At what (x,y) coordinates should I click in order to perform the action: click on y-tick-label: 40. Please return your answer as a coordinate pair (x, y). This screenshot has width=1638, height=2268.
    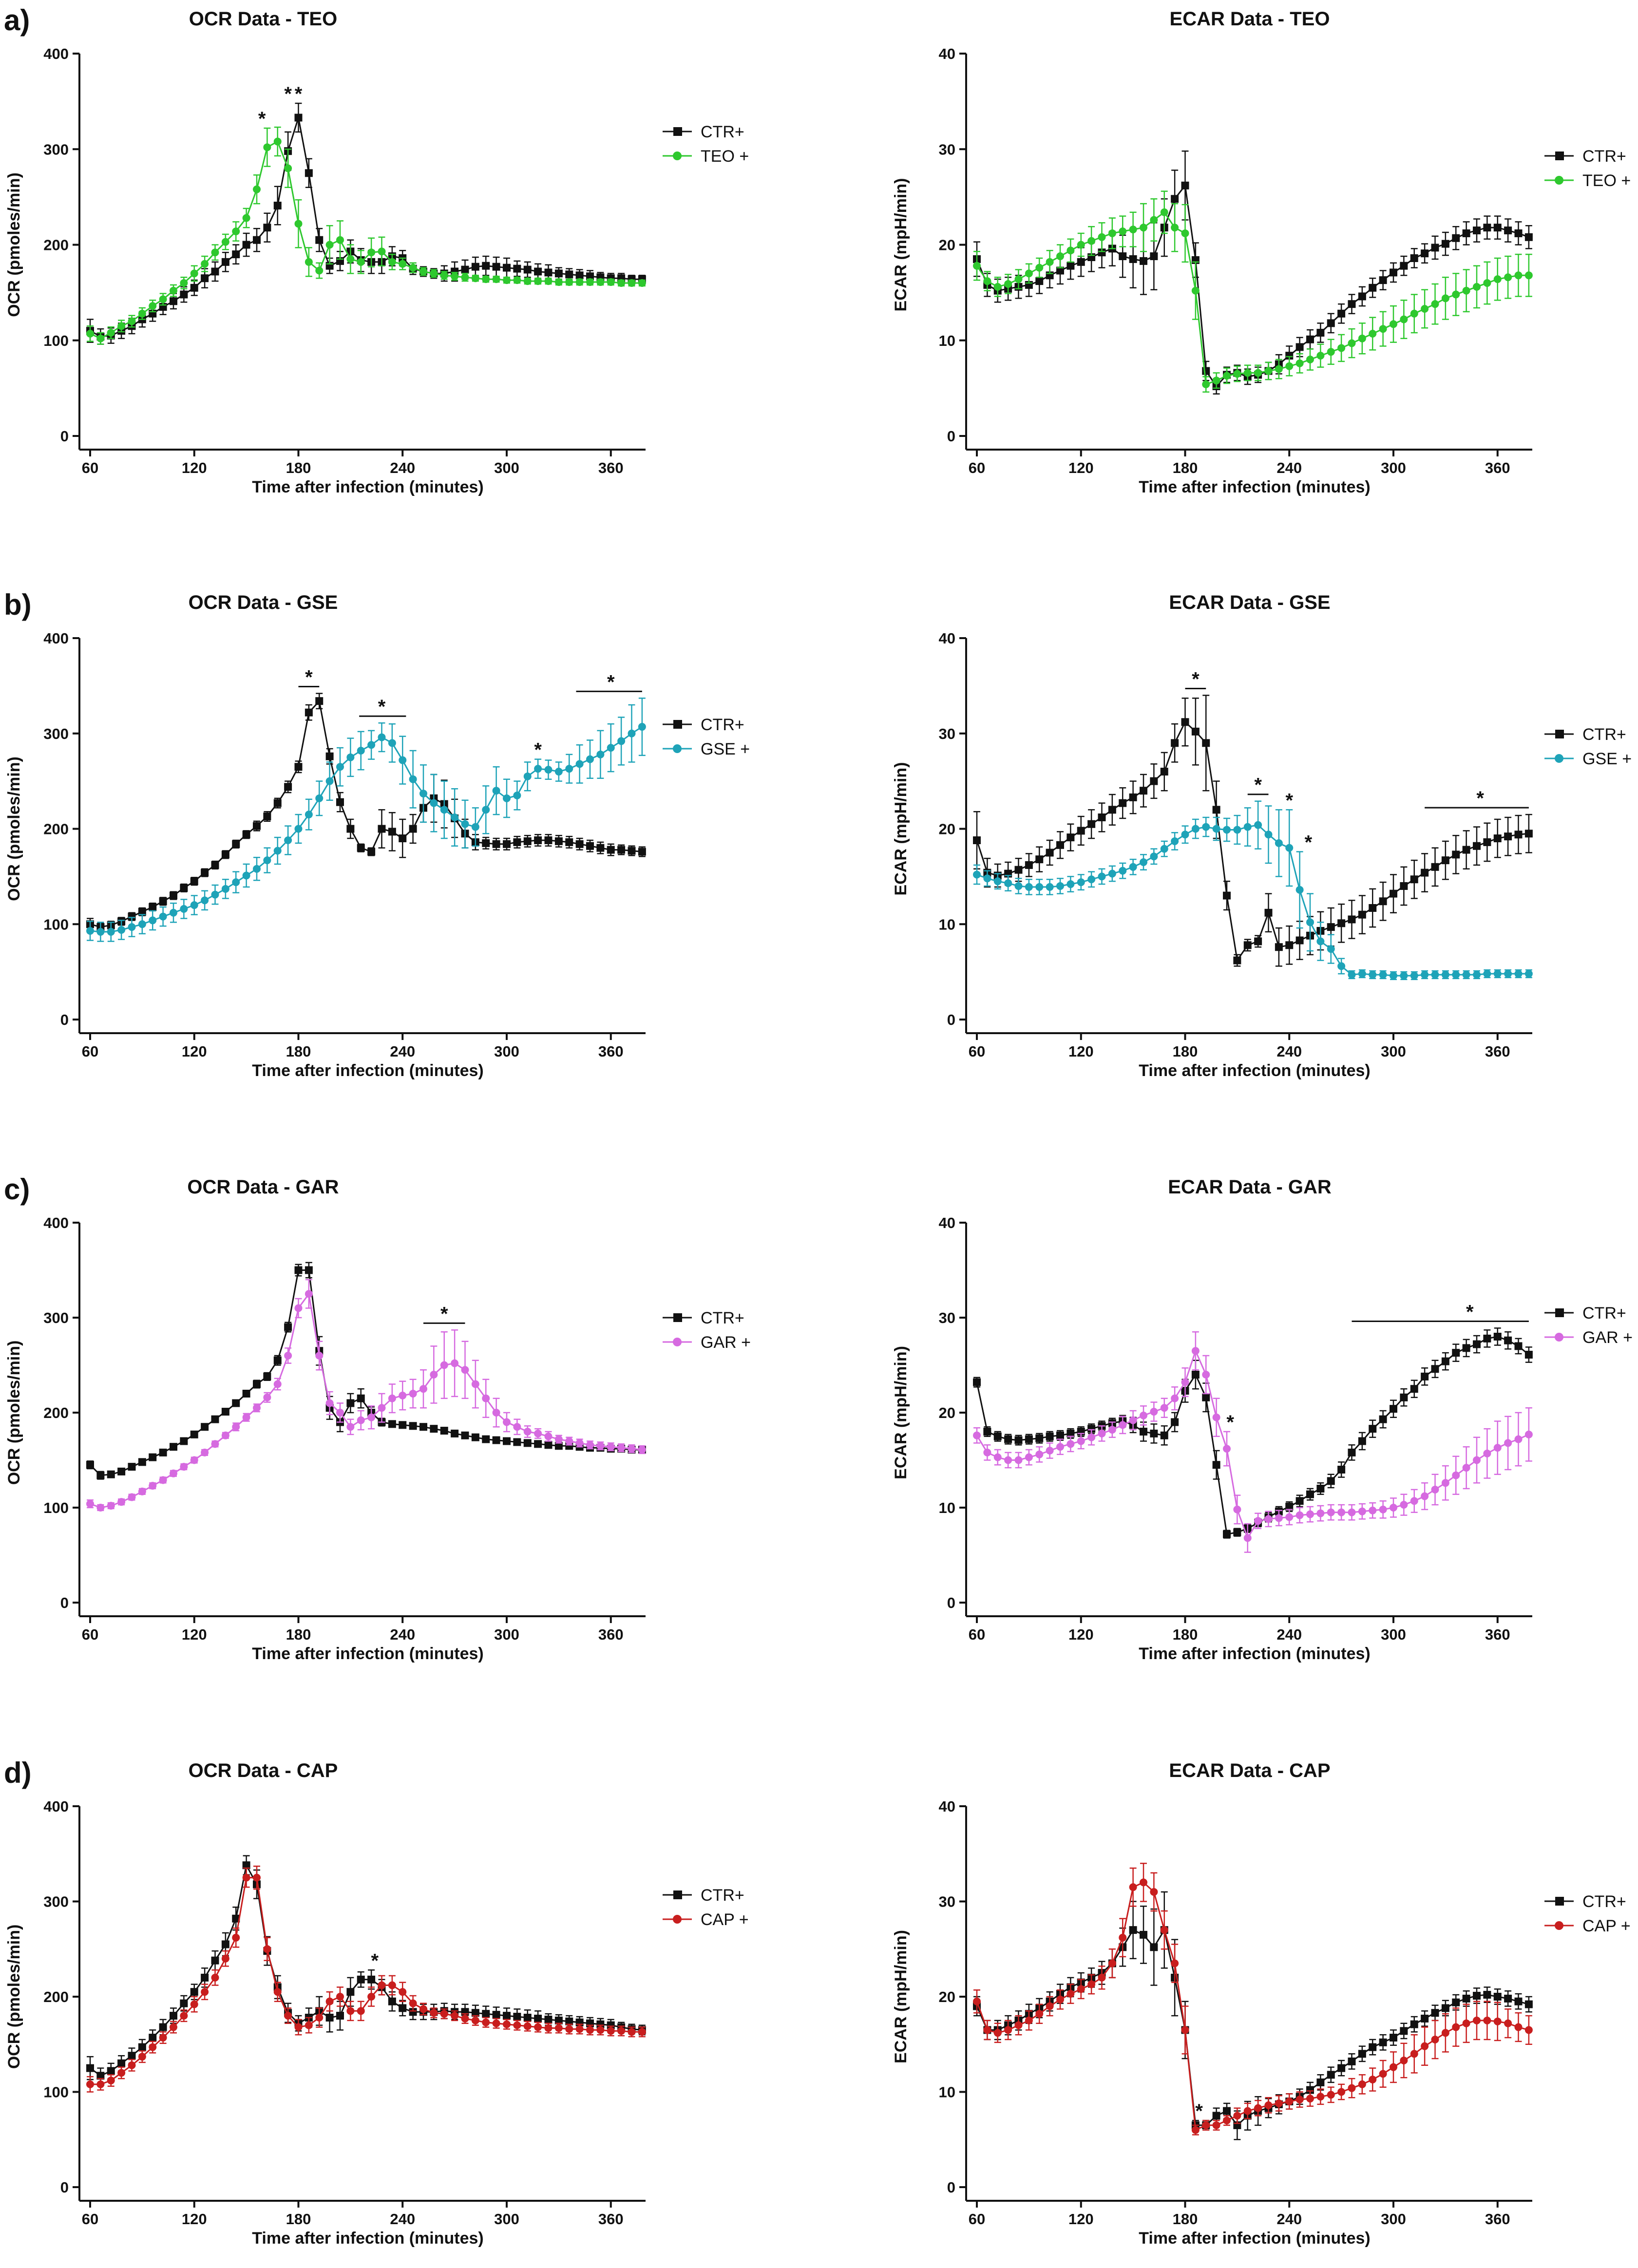
    Looking at the image, I should click on (947, 1222).